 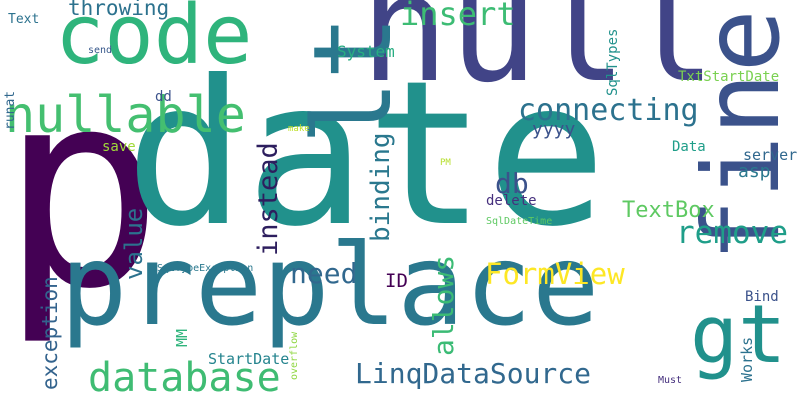 What do you see at coordinates (268, 199) in the screenshot?
I see `word-instead: instead` at bounding box center [268, 199].